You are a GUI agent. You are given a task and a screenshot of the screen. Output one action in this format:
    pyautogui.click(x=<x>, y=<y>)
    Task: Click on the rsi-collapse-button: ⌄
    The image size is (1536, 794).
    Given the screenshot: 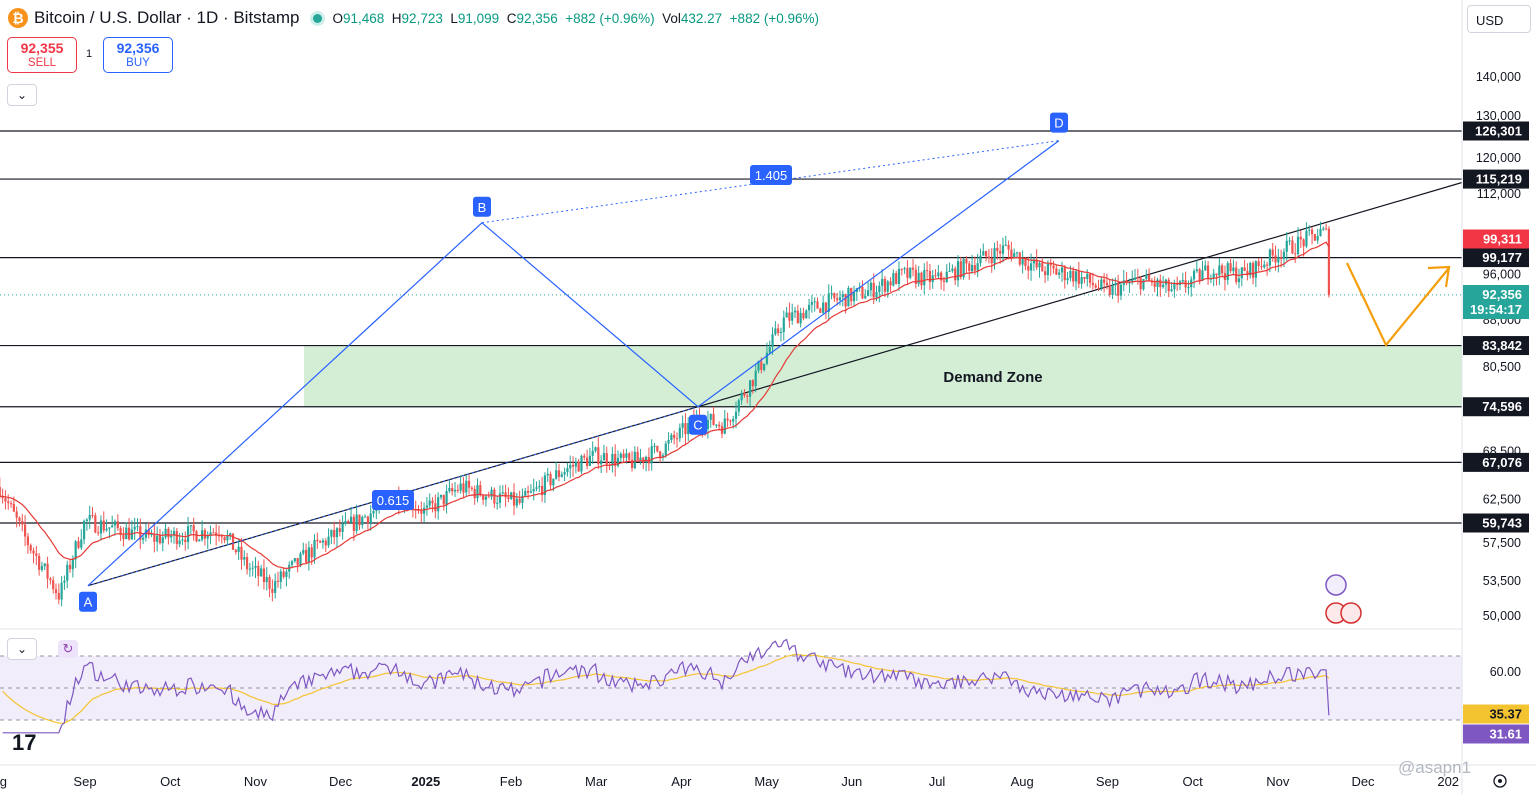 What is the action you would take?
    pyautogui.click(x=22, y=649)
    